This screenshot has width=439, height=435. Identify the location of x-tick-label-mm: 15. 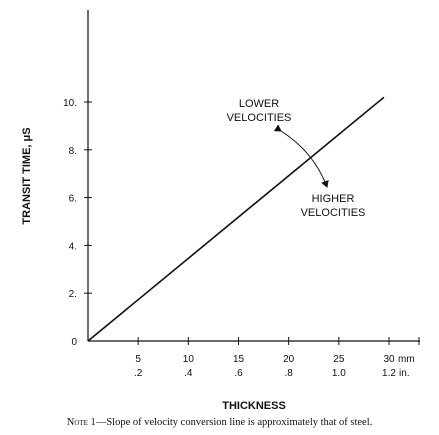
(239, 359).